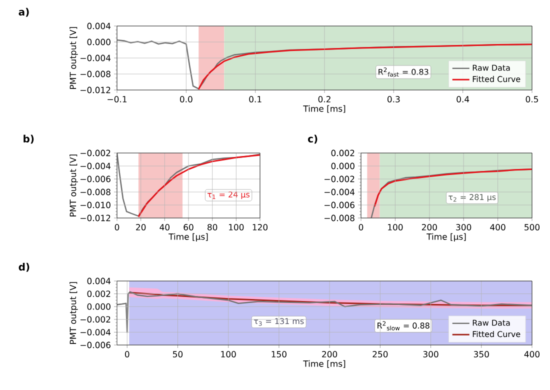 Image resolution: width=550 pixels, height=390 pixels. What do you see at coordinates (481, 354) in the screenshot?
I see `x-tick-label: 350` at bounding box center [481, 354].